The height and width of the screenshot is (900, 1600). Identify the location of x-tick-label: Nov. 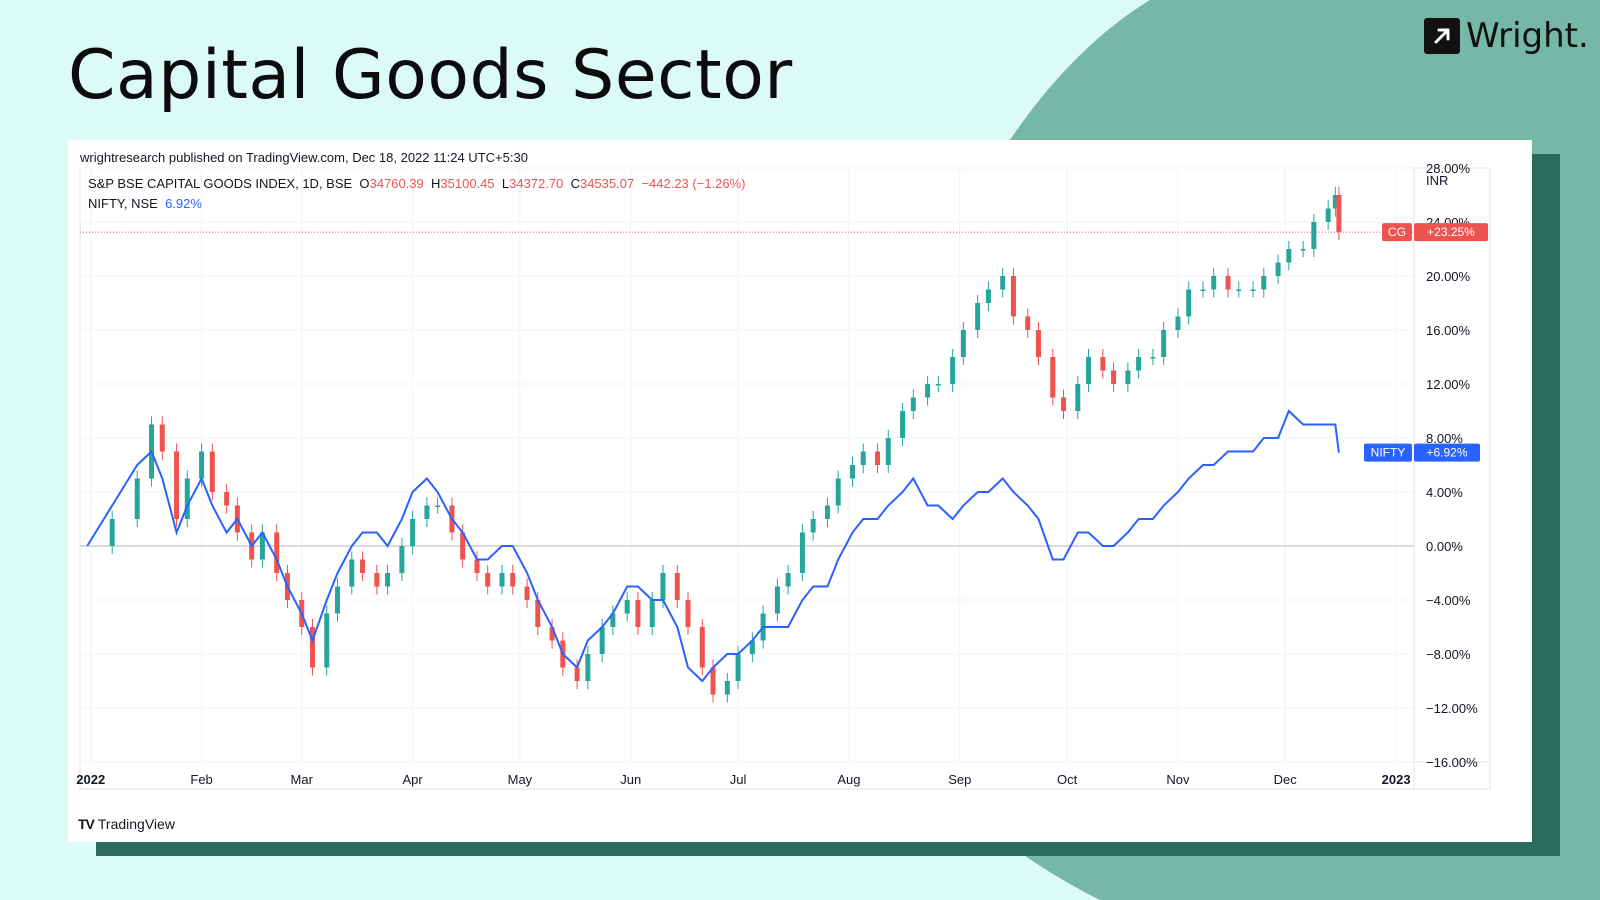
(1178, 779).